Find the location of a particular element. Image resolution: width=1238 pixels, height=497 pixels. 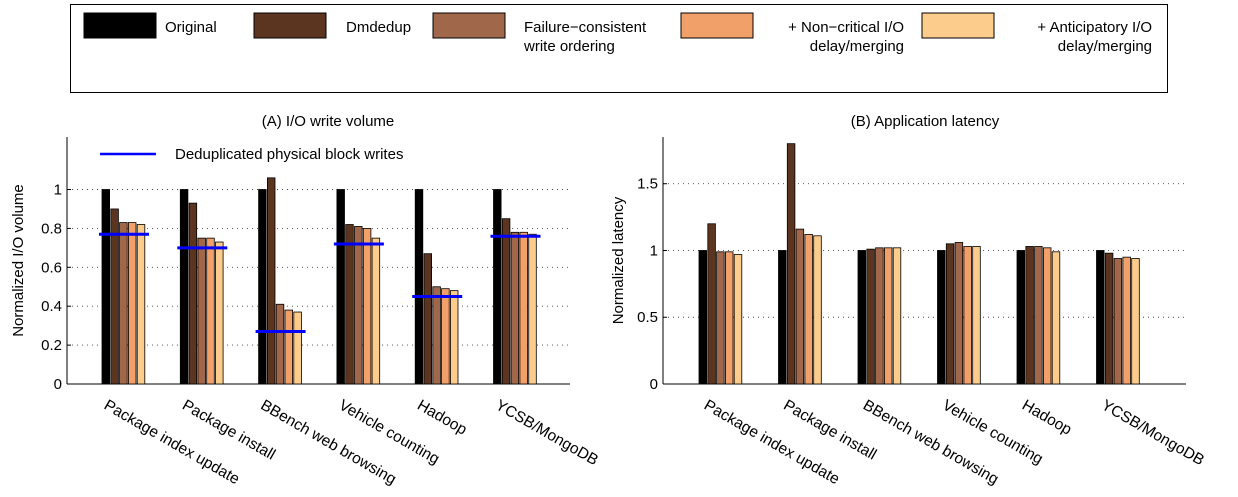

legend-label: write ordering is located at coordinates (569, 46).